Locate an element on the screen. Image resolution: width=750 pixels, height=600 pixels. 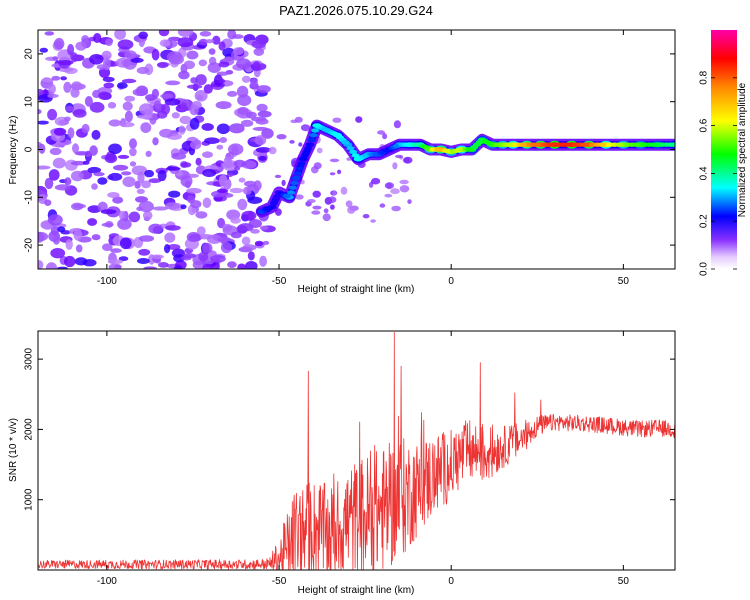
y-tick-label: 0 is located at coordinates (29, 149).